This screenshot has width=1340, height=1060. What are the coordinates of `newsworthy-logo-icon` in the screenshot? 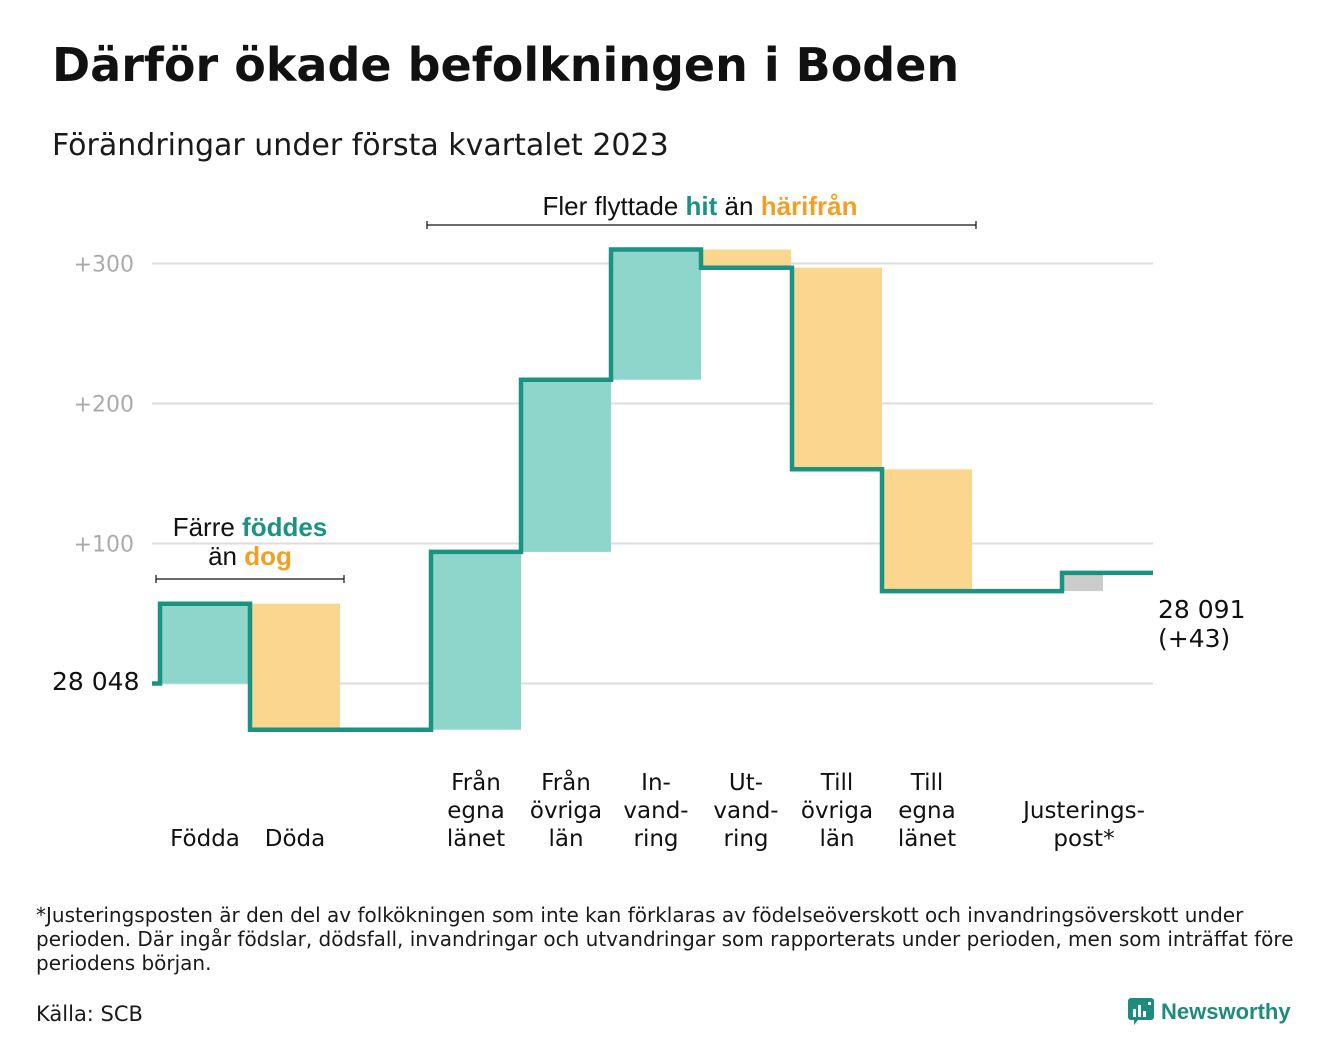 It's located at (1141, 1011).